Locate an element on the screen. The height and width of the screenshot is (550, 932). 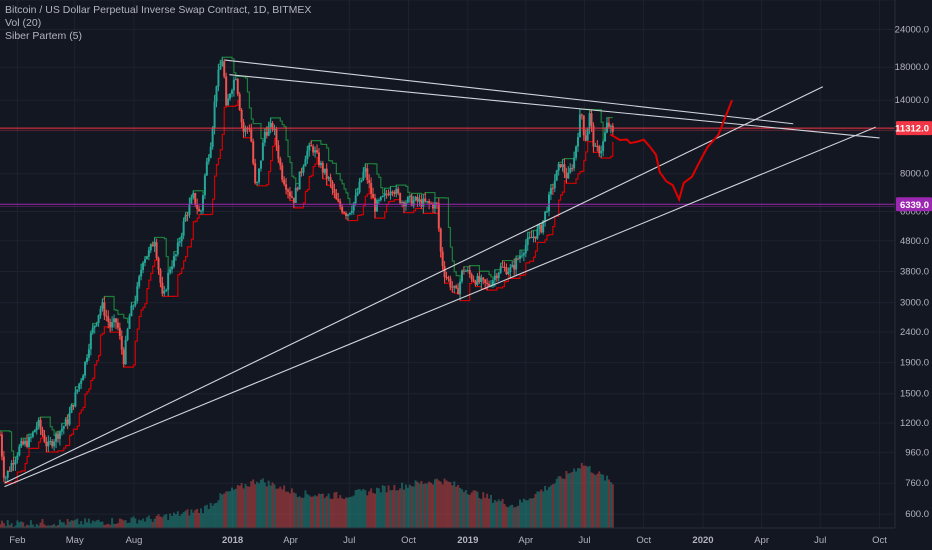
siber-partem-indicator-label: Siber Partem (5) is located at coordinates (44, 36).